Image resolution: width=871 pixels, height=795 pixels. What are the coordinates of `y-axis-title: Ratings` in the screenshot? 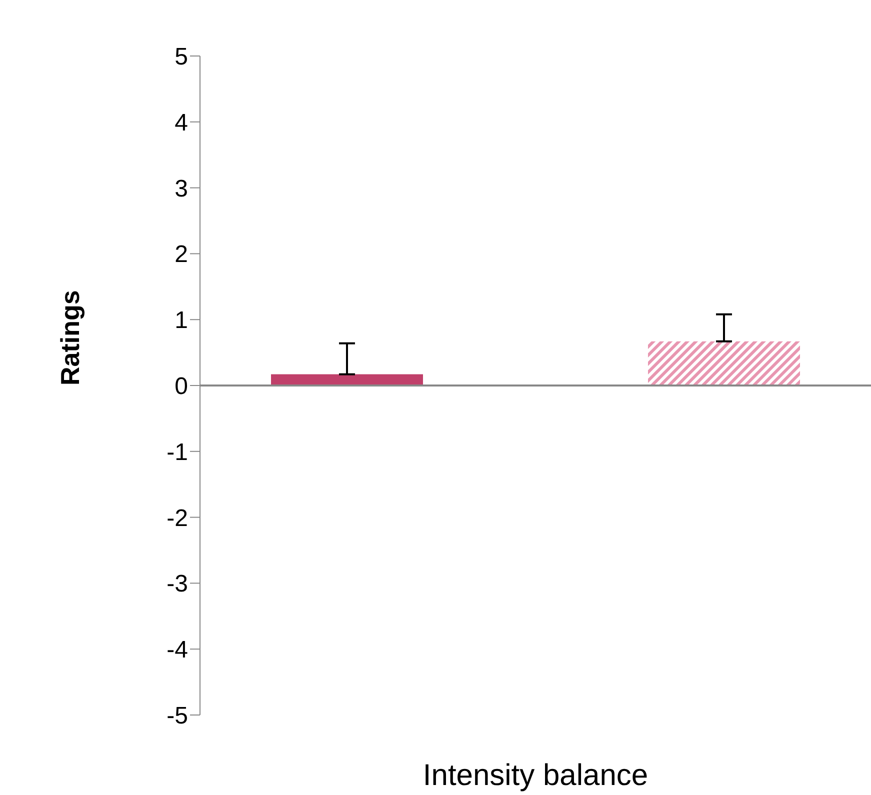 It's located at (70, 338).